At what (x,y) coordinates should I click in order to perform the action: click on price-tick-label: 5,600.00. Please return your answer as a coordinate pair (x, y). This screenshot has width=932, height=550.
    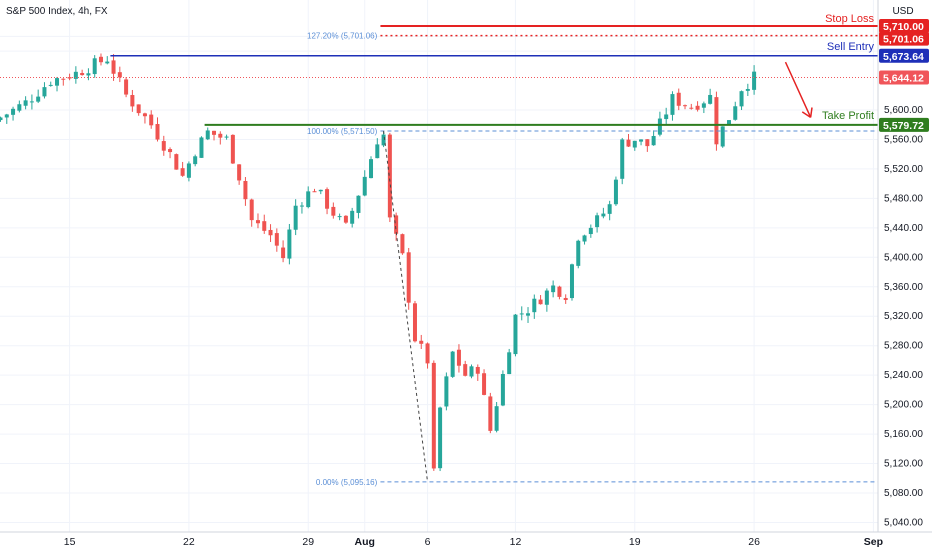
    Looking at the image, I should click on (903, 110).